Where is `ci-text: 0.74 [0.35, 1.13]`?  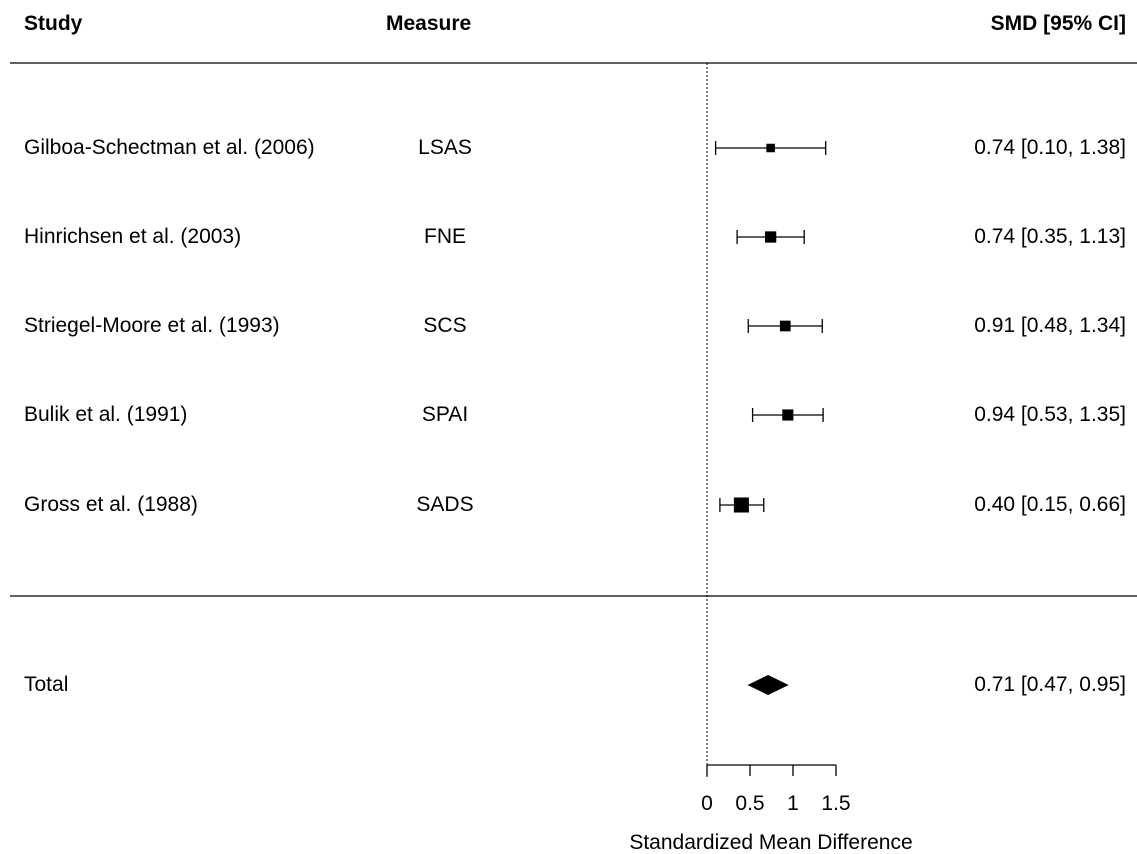
ci-text: 0.74 [0.35, 1.13] is located at coordinates (1050, 236).